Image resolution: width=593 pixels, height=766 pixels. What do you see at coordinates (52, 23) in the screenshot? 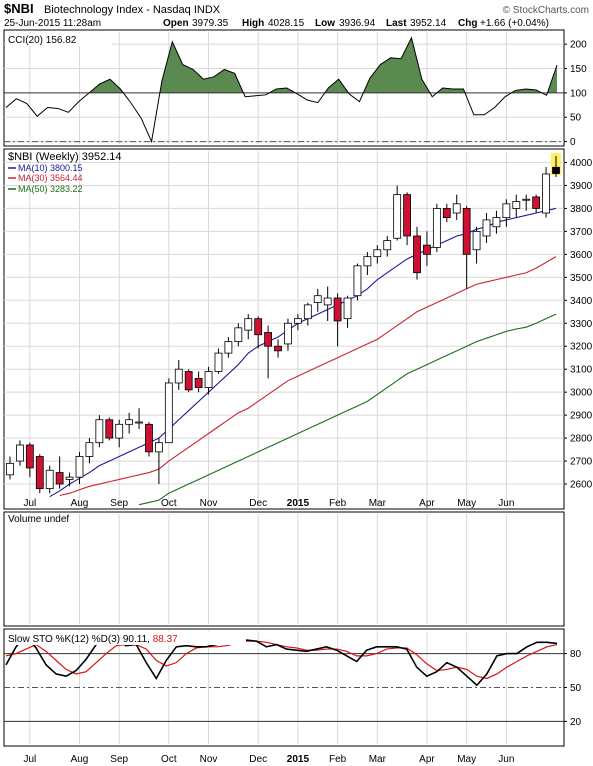
I see `date-text: 25-Jun-2015 11:28am` at bounding box center [52, 23].